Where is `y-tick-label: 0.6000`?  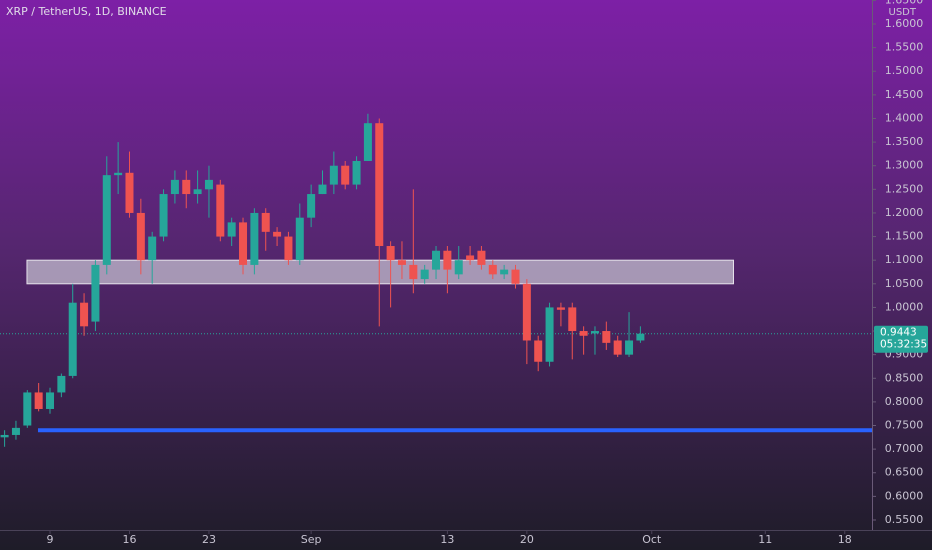 y-tick-label: 0.6000 is located at coordinates (904, 495).